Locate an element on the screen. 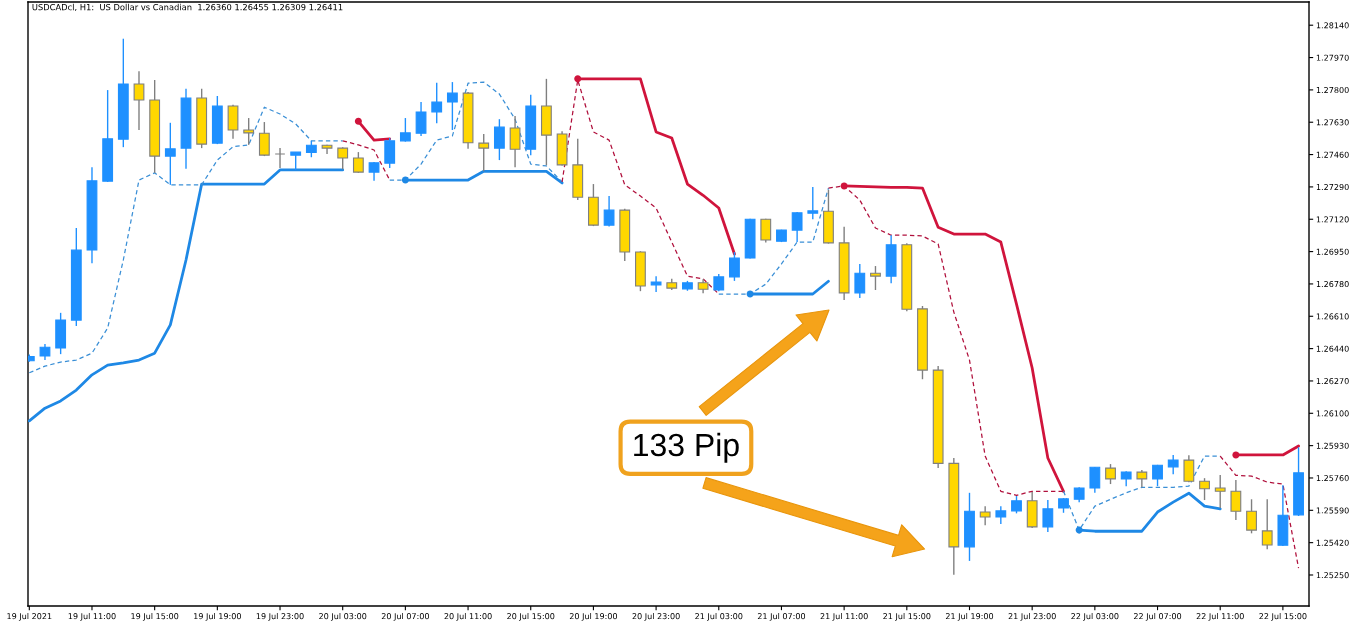 The width and height of the screenshot is (1362, 628). y-tick-label: 1.26950 is located at coordinates (1332, 251).